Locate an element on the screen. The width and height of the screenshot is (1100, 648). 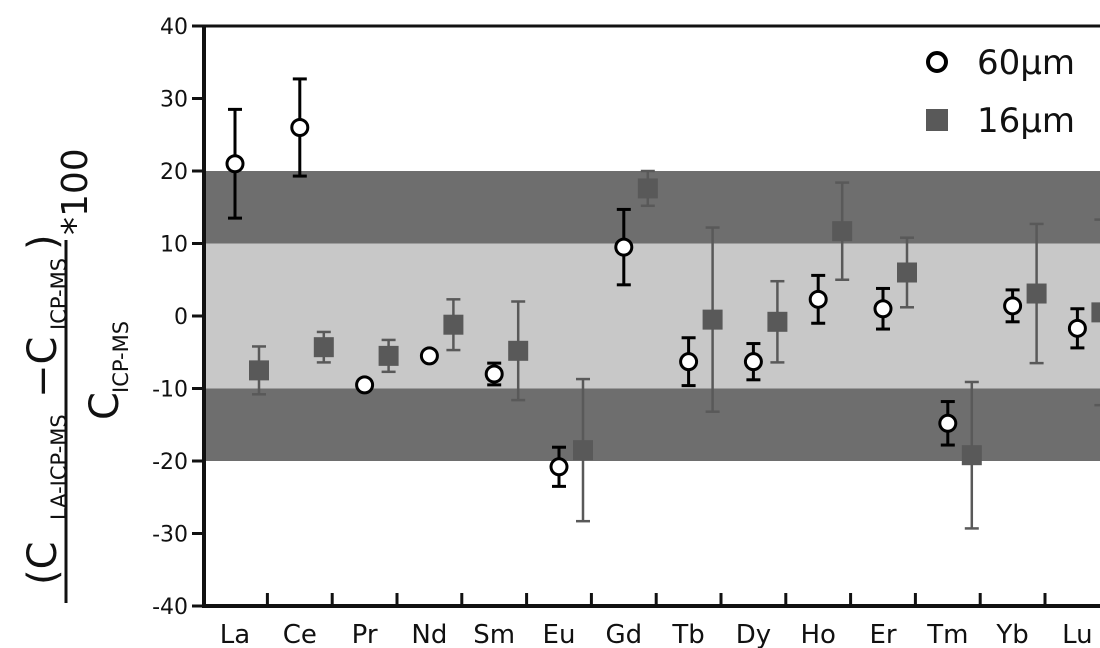
marker-16um-Dy is located at coordinates (777, 321).